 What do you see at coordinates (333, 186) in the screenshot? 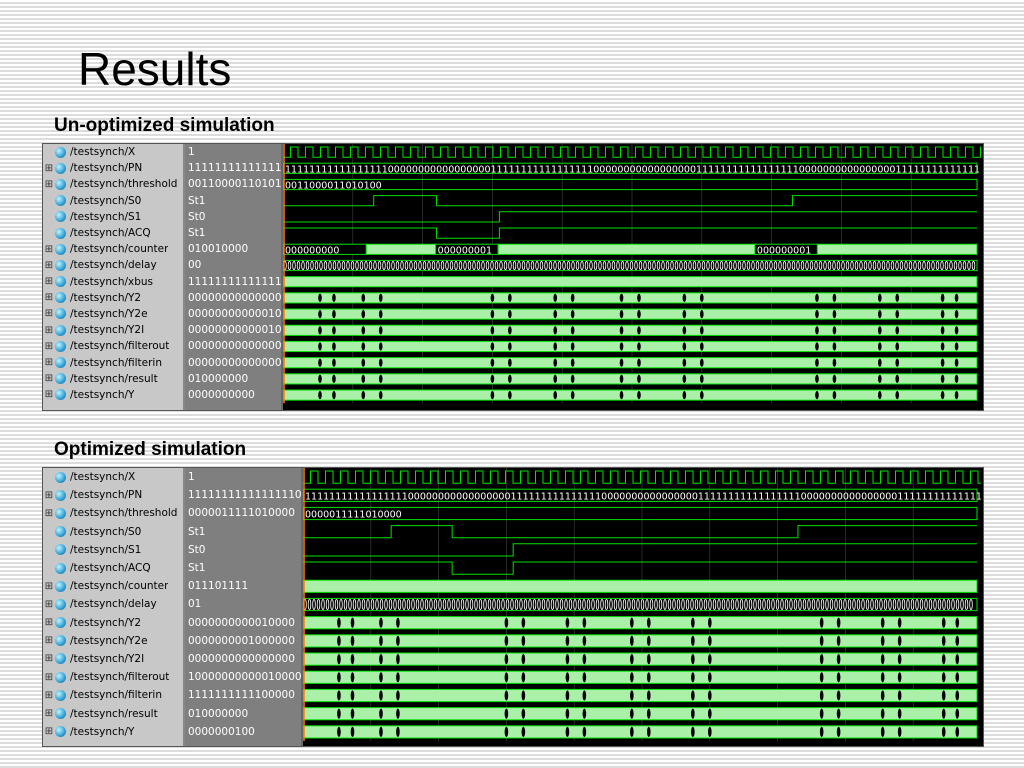
I see `svg-text: 0011000011010100` at bounding box center [333, 186].